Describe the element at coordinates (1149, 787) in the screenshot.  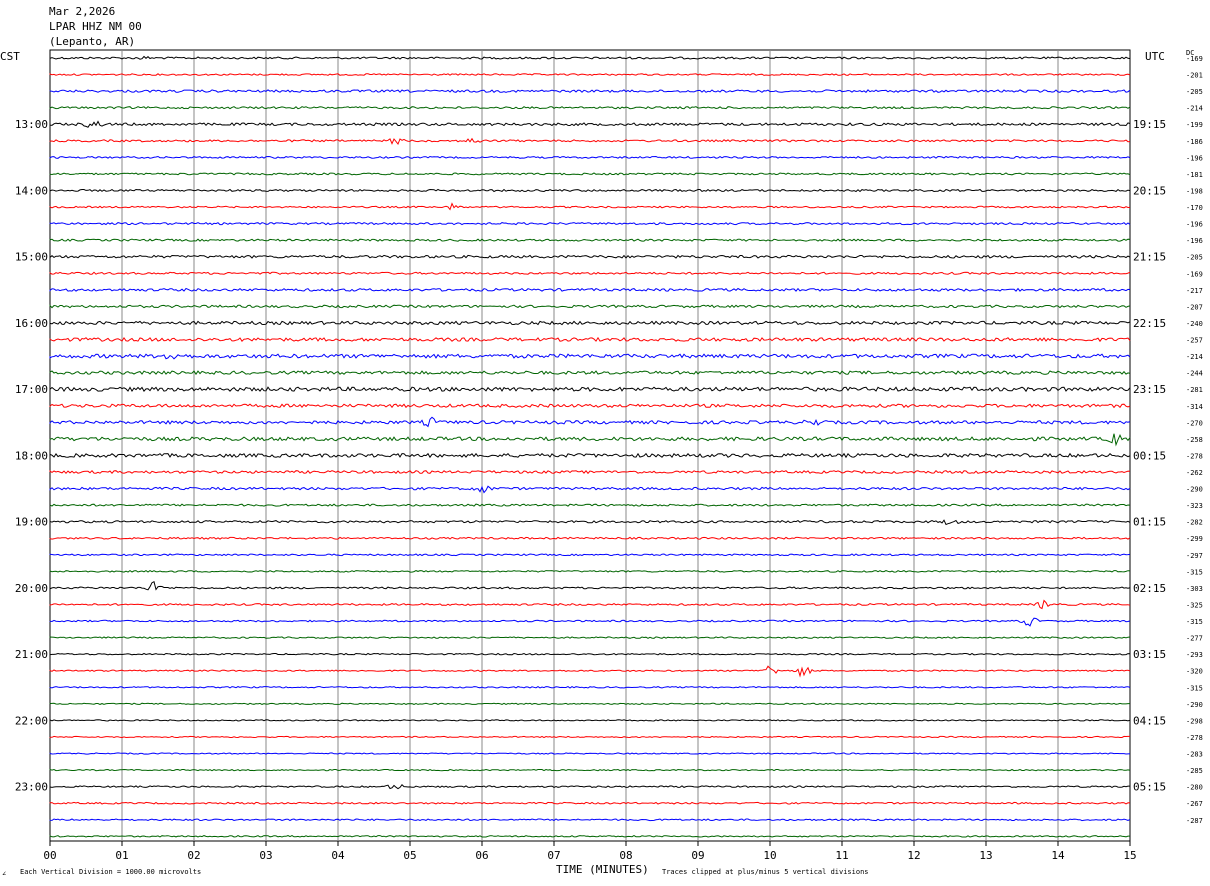
I see `right-hour-label: 05:15` at that location.